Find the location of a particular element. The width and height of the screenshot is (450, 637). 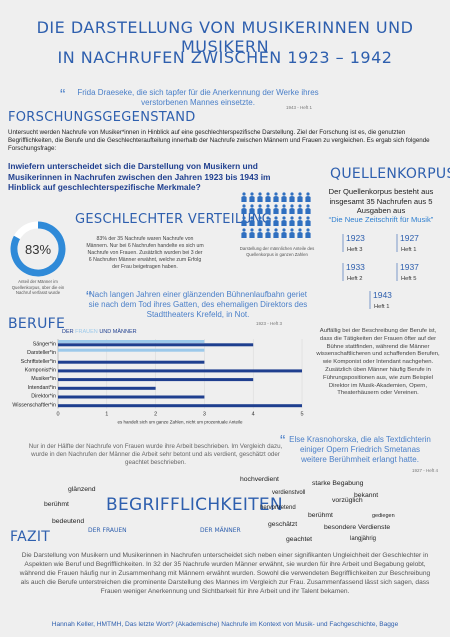

section-heading: FAZIT is located at coordinates (30, 537).